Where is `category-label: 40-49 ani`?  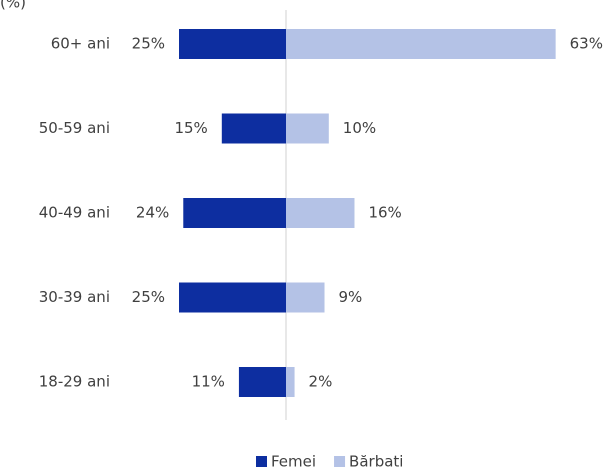 category-label: 40-49 ani is located at coordinates (74, 213).